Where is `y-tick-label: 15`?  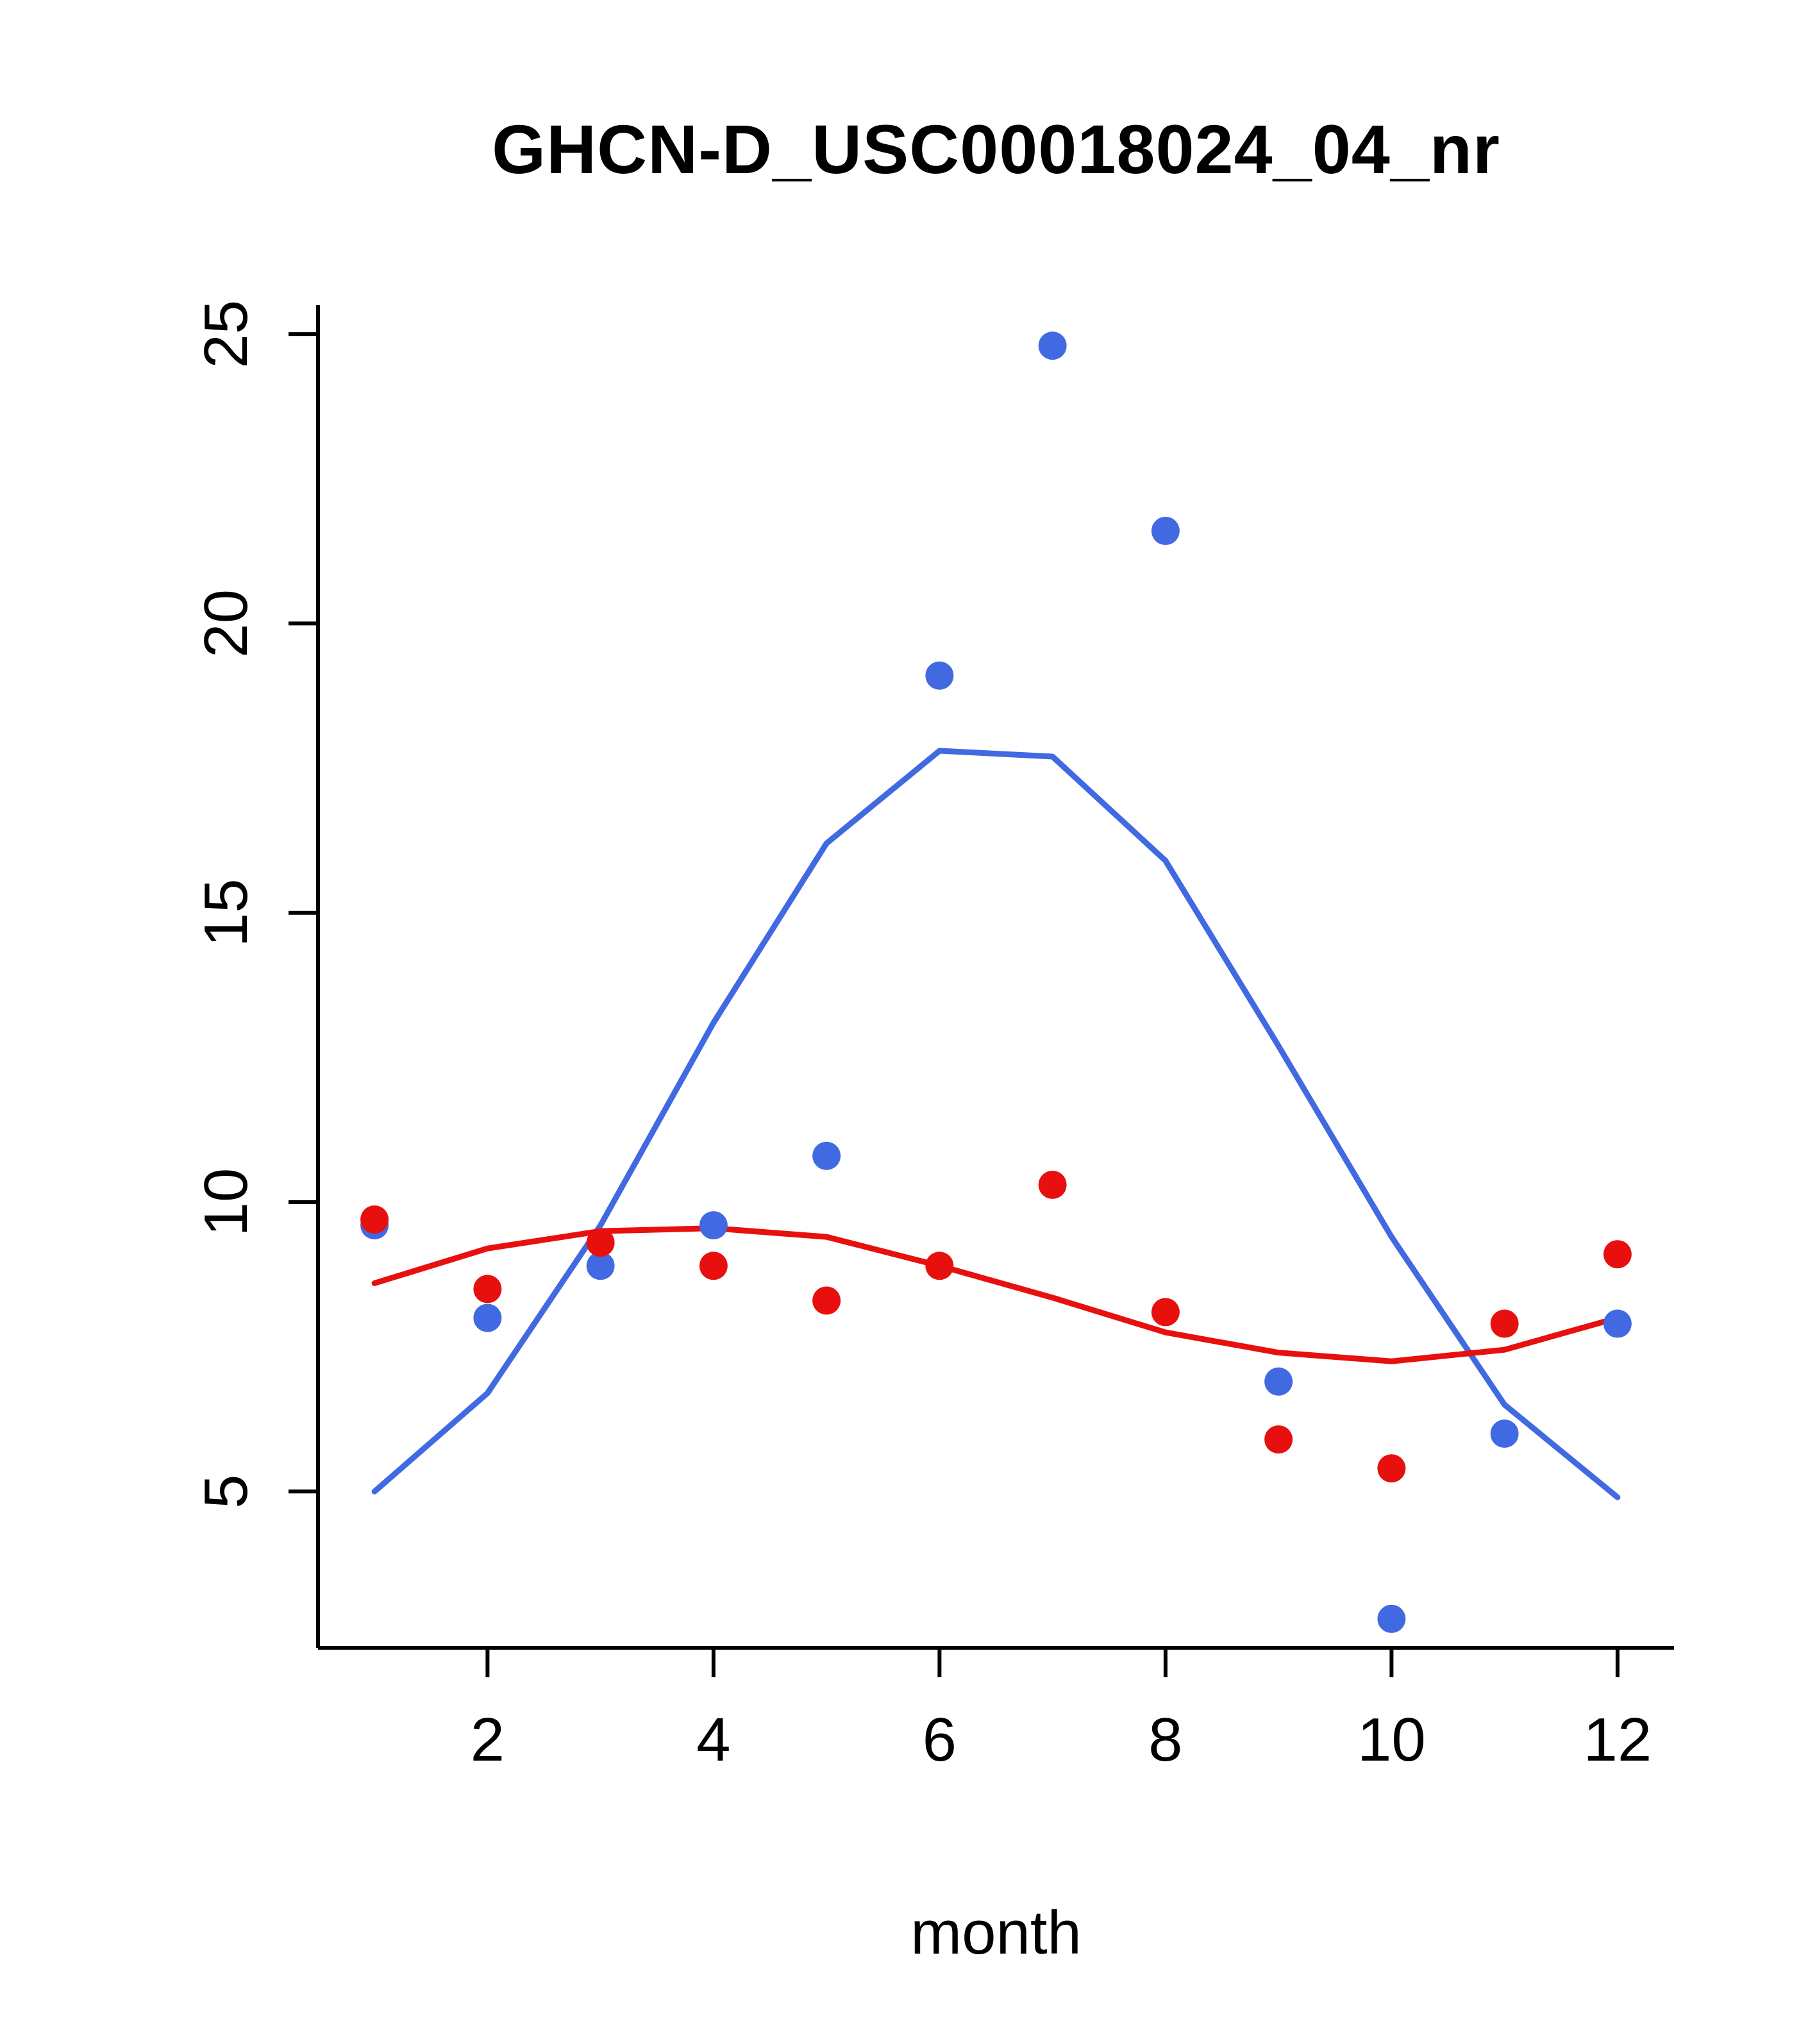 y-tick-label: 15 is located at coordinates (226, 912).